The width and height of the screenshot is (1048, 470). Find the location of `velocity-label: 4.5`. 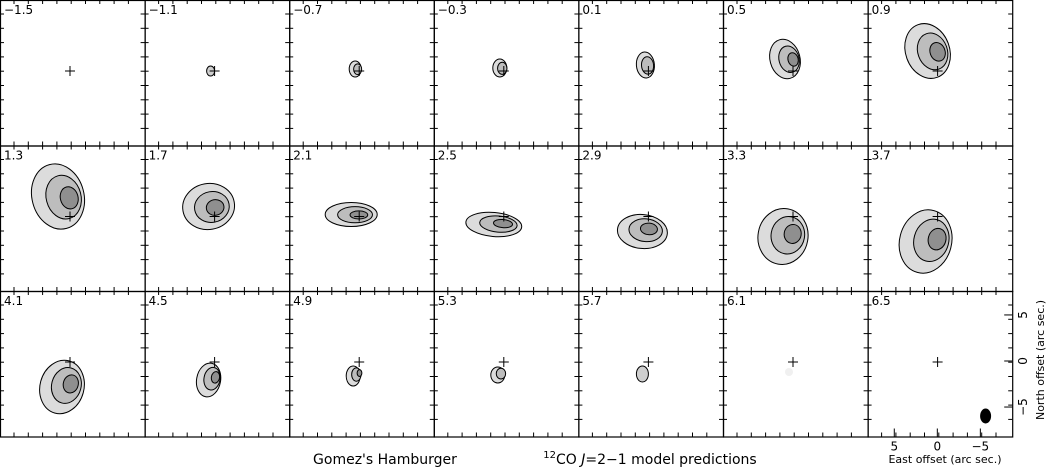

velocity-label: 4.5 is located at coordinates (158, 301).